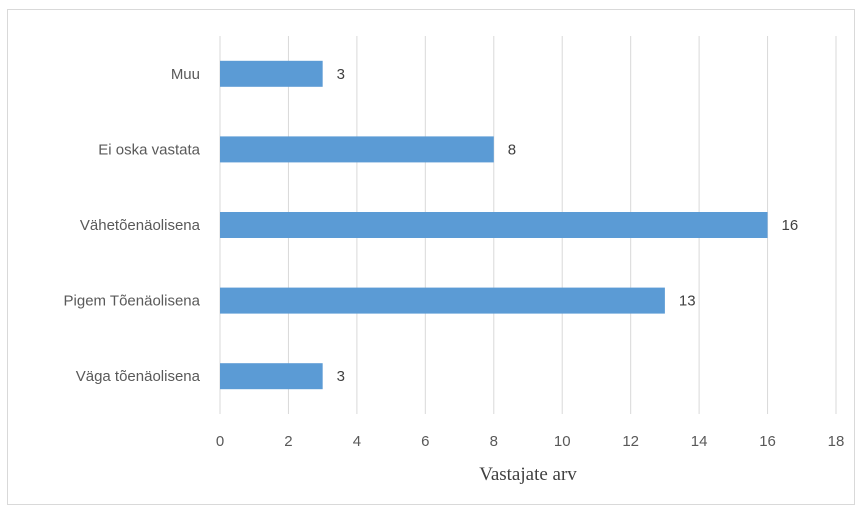  I want to click on x-tick-label: 14, so click(699, 441).